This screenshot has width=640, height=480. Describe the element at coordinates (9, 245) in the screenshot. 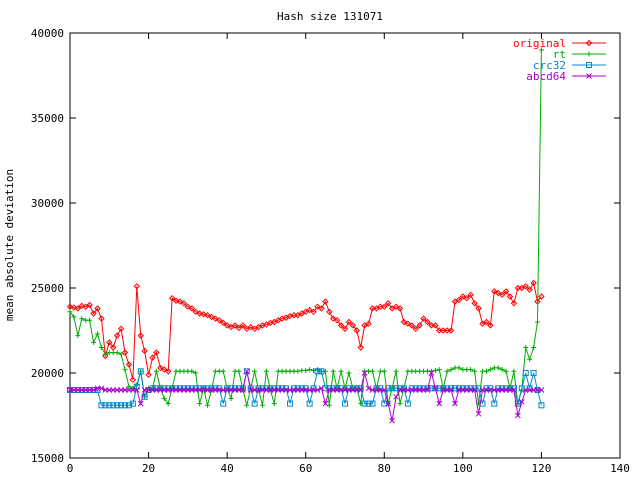

I see `y-axis-label: mean absolute deviation` at that location.